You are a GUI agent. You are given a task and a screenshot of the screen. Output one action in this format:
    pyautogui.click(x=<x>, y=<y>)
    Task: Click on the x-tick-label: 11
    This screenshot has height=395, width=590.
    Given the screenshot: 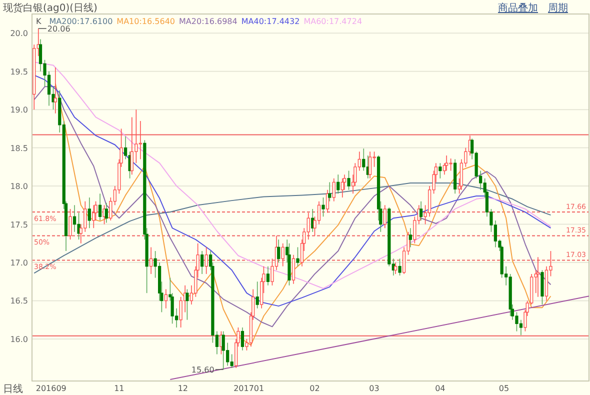 What is the action you would take?
    pyautogui.click(x=119, y=388)
    